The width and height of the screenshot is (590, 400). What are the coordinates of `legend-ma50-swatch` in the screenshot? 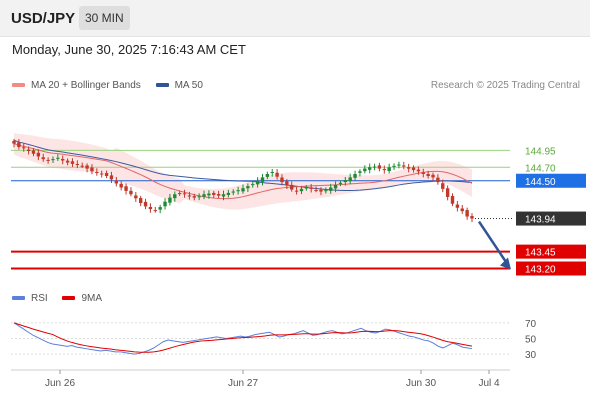 It's located at (162, 85).